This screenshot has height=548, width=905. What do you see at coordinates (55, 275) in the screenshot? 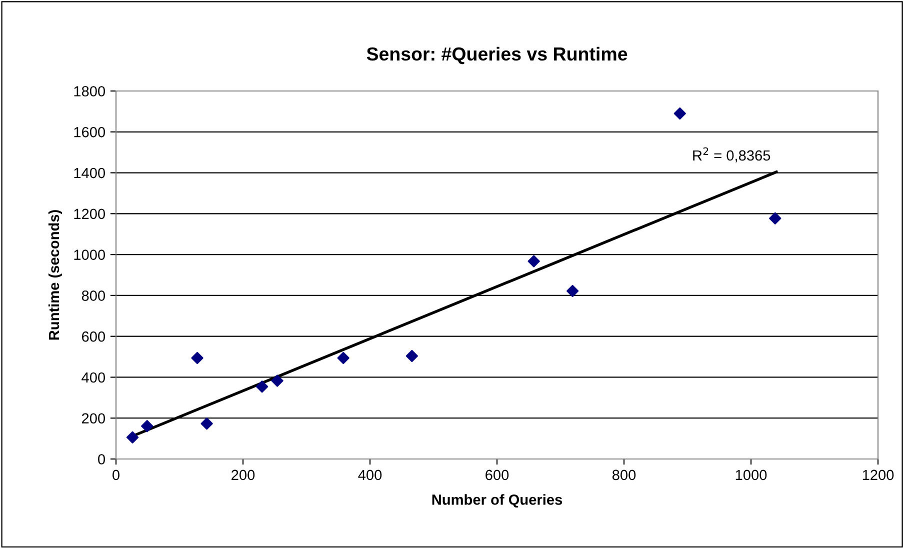
I see `y-axis-title: Runtime (seconds)` at bounding box center [55, 275].